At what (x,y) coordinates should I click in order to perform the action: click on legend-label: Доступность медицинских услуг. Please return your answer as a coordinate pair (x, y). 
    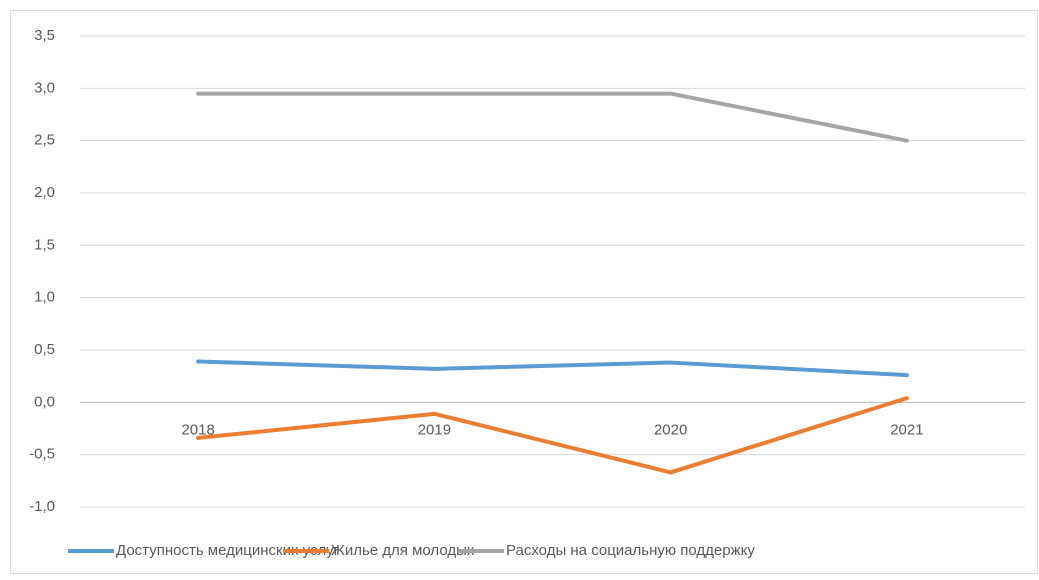
    Looking at the image, I should click on (228, 550).